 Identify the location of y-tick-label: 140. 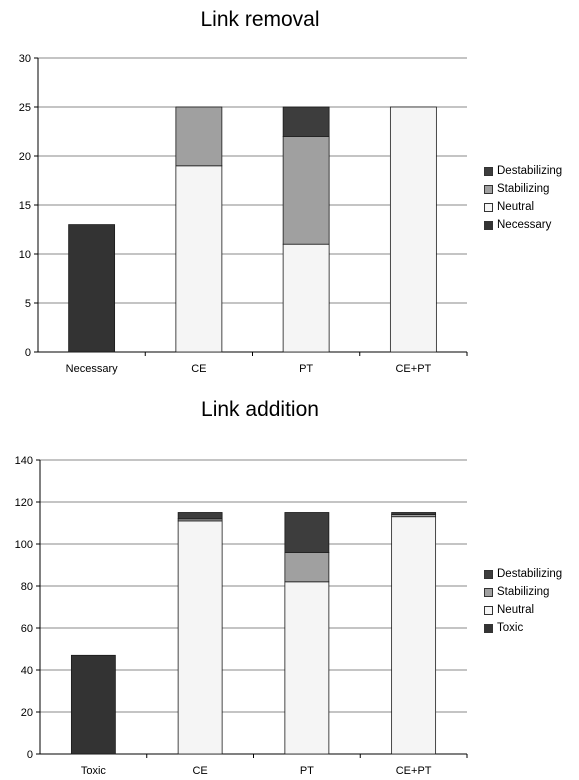
(24, 461).